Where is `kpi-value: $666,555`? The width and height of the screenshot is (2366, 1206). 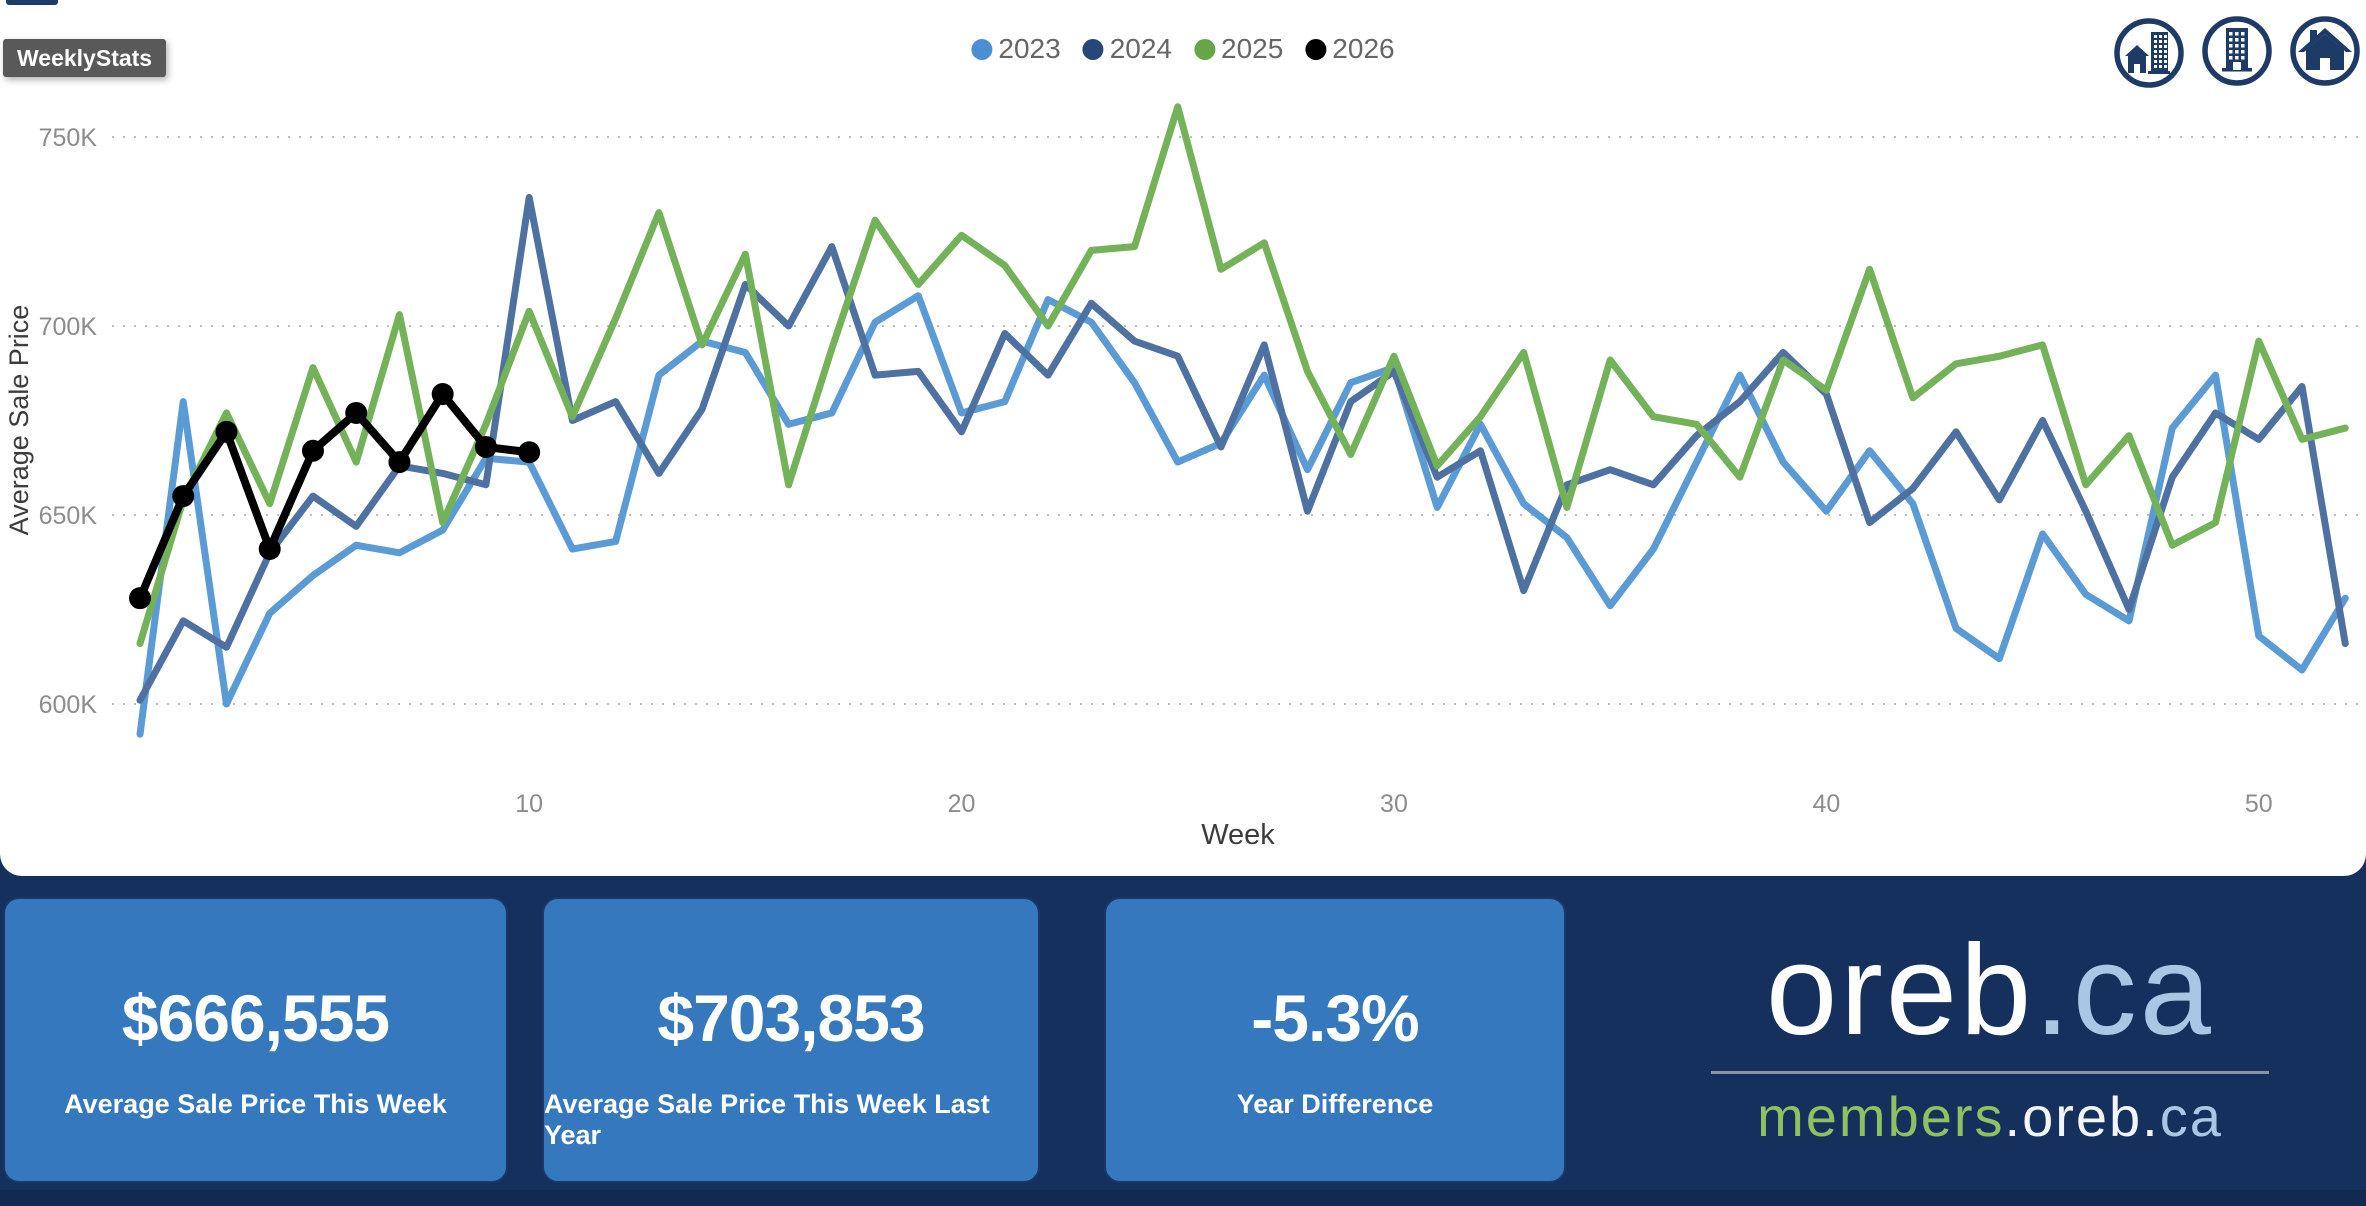
kpi-value: $666,555 is located at coordinates (255, 1018).